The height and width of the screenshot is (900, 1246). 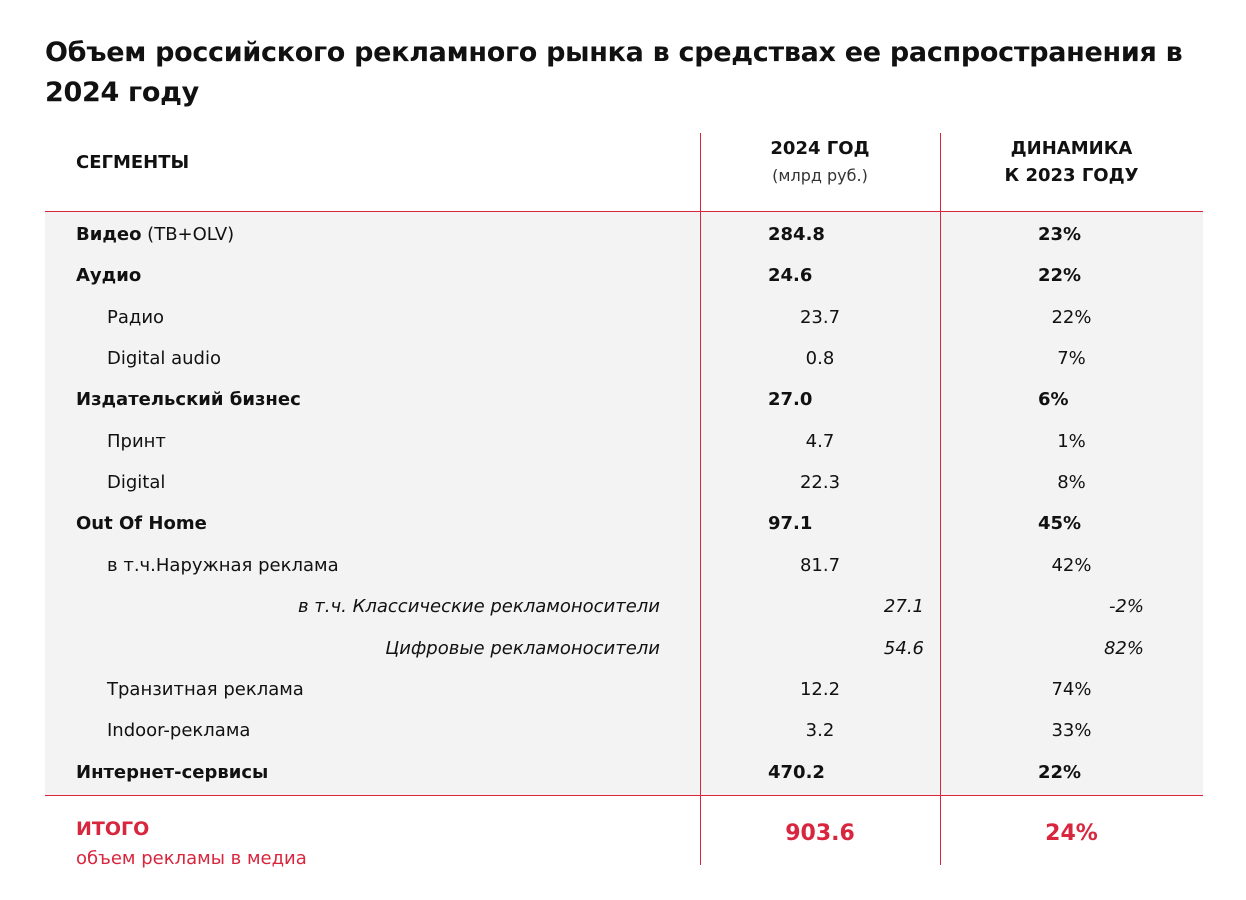 I want to click on table-row: Принт 4.7 1%, so click(x=624, y=441).